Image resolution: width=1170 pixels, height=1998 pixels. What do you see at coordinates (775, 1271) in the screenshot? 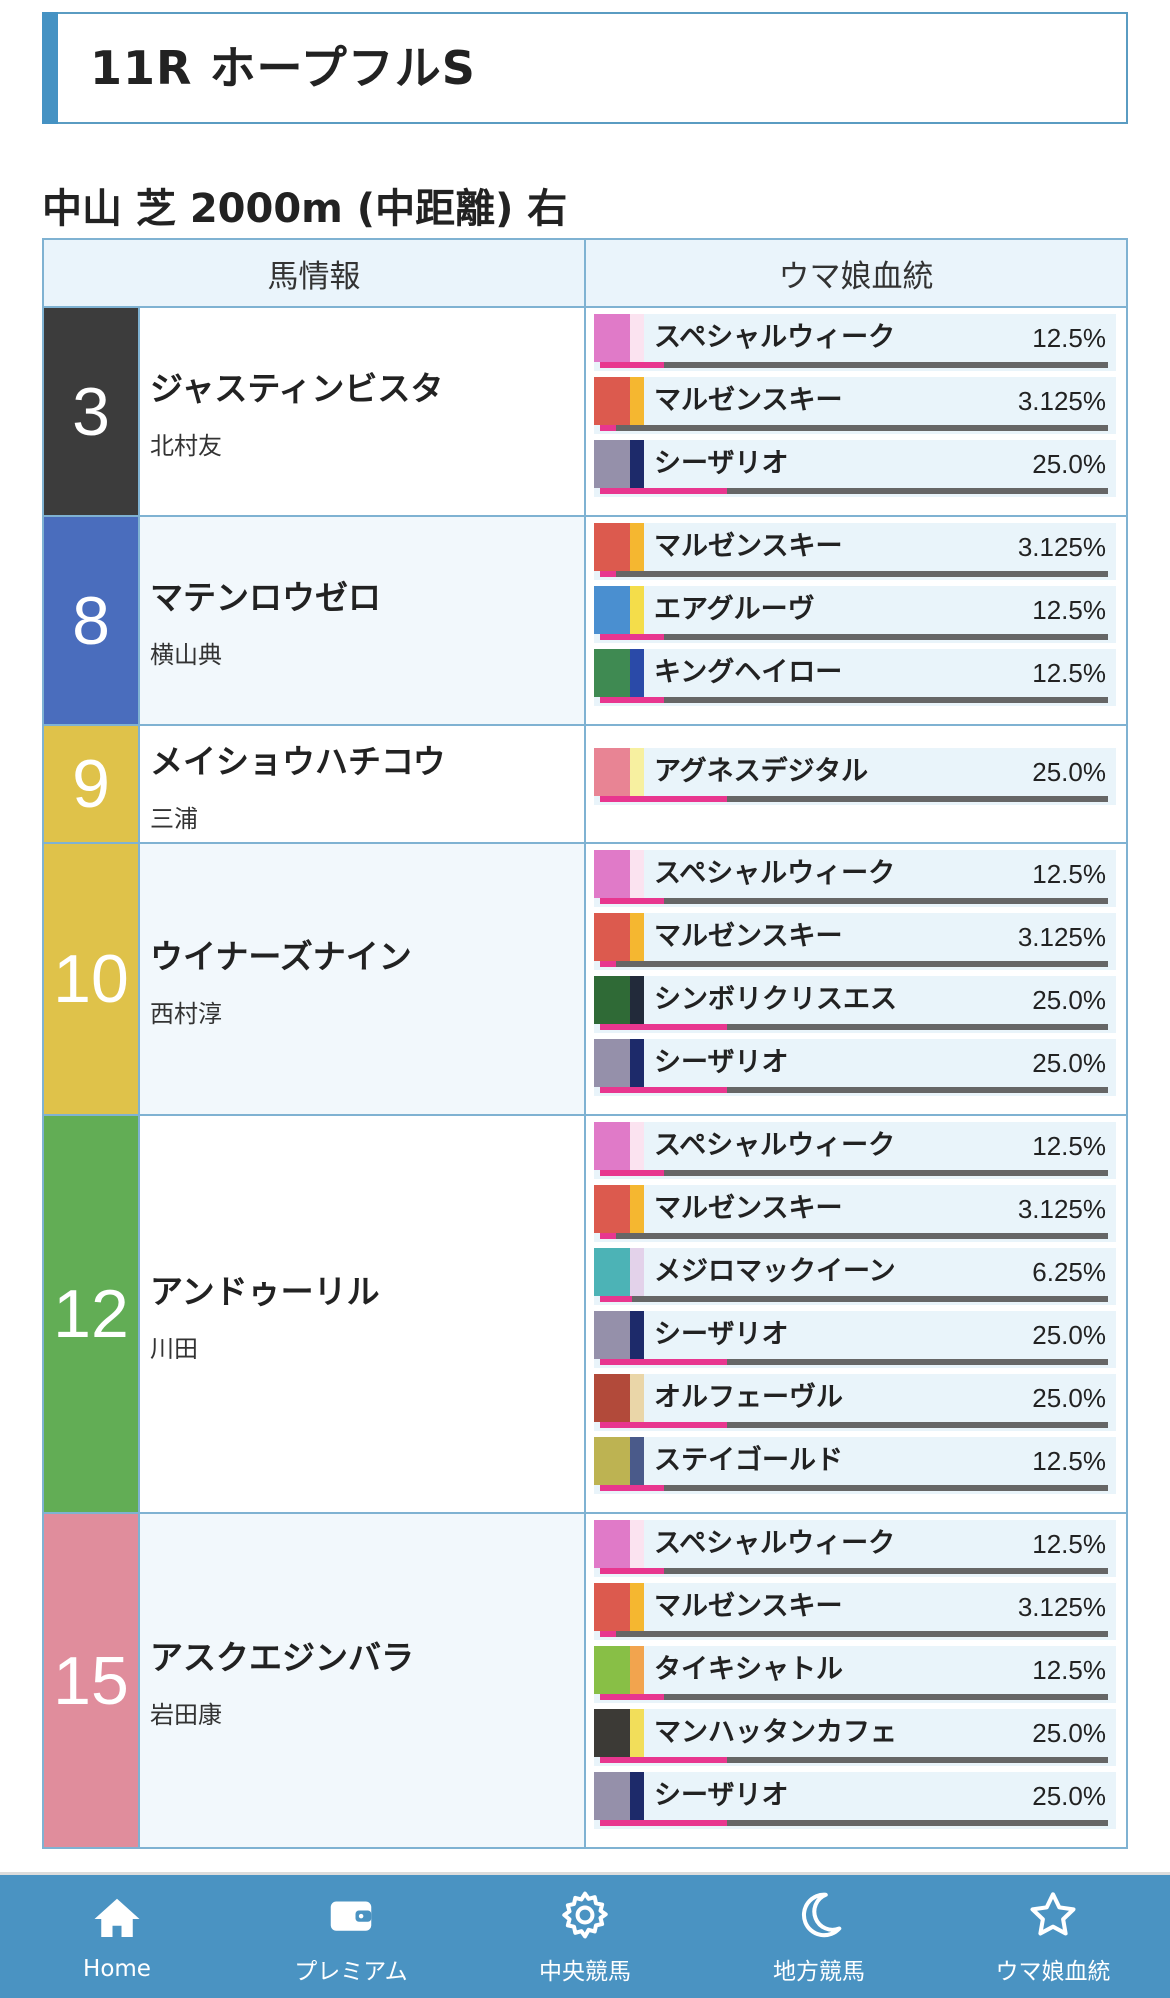
I see `umamusume-name: メジロマックイーン` at bounding box center [775, 1271].